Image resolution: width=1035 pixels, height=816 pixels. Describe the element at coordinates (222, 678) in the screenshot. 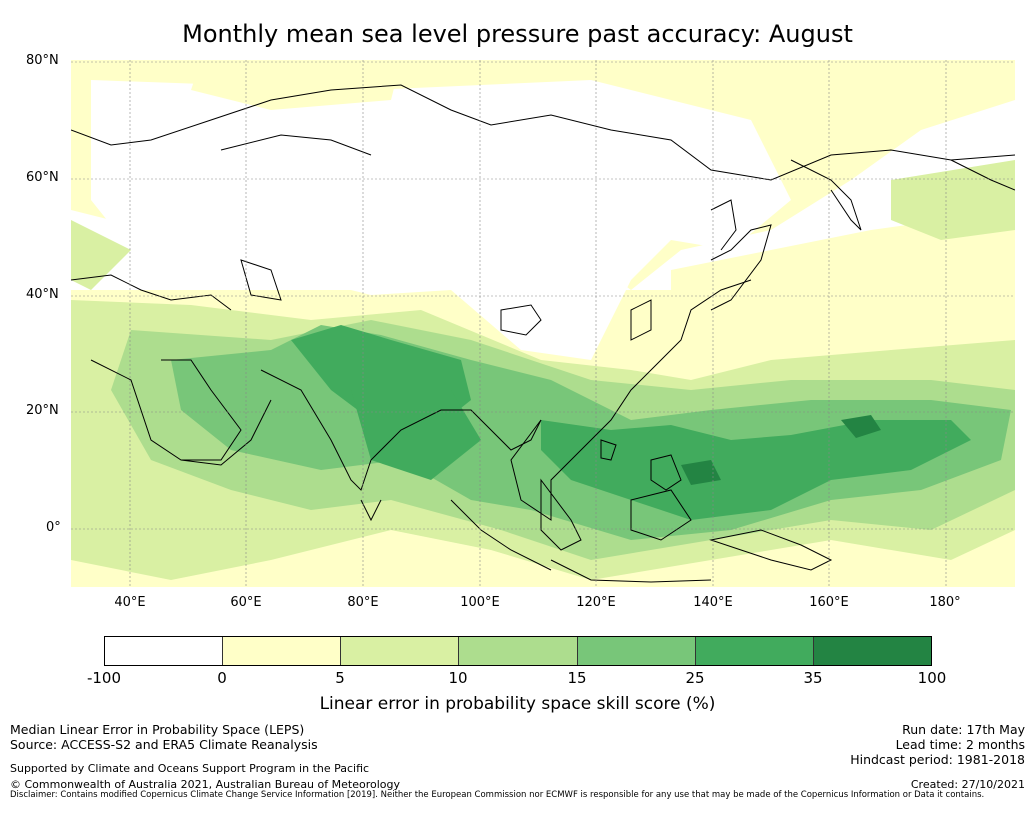

I see `colorbar-tick: 0` at that location.